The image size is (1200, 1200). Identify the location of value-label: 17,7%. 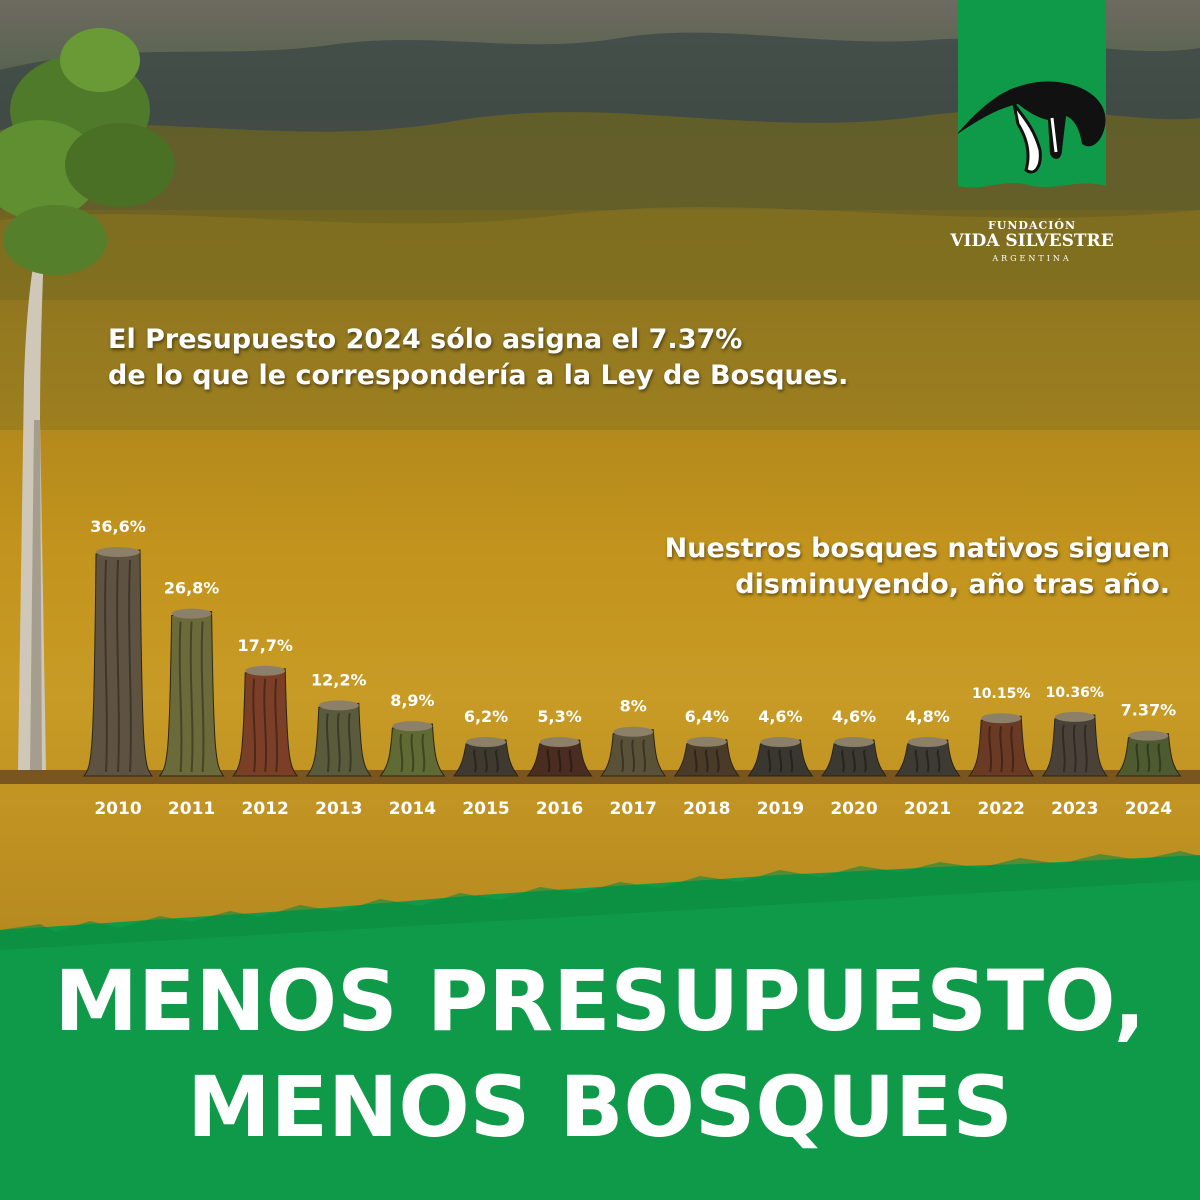
(265, 645).